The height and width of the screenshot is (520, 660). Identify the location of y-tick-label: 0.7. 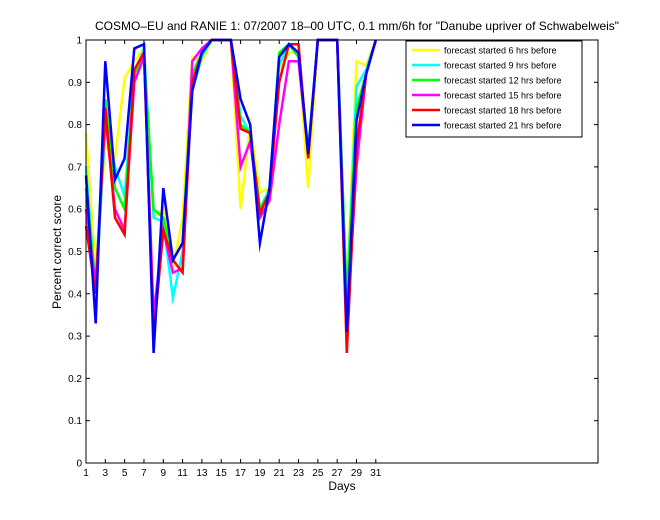
(75, 167).